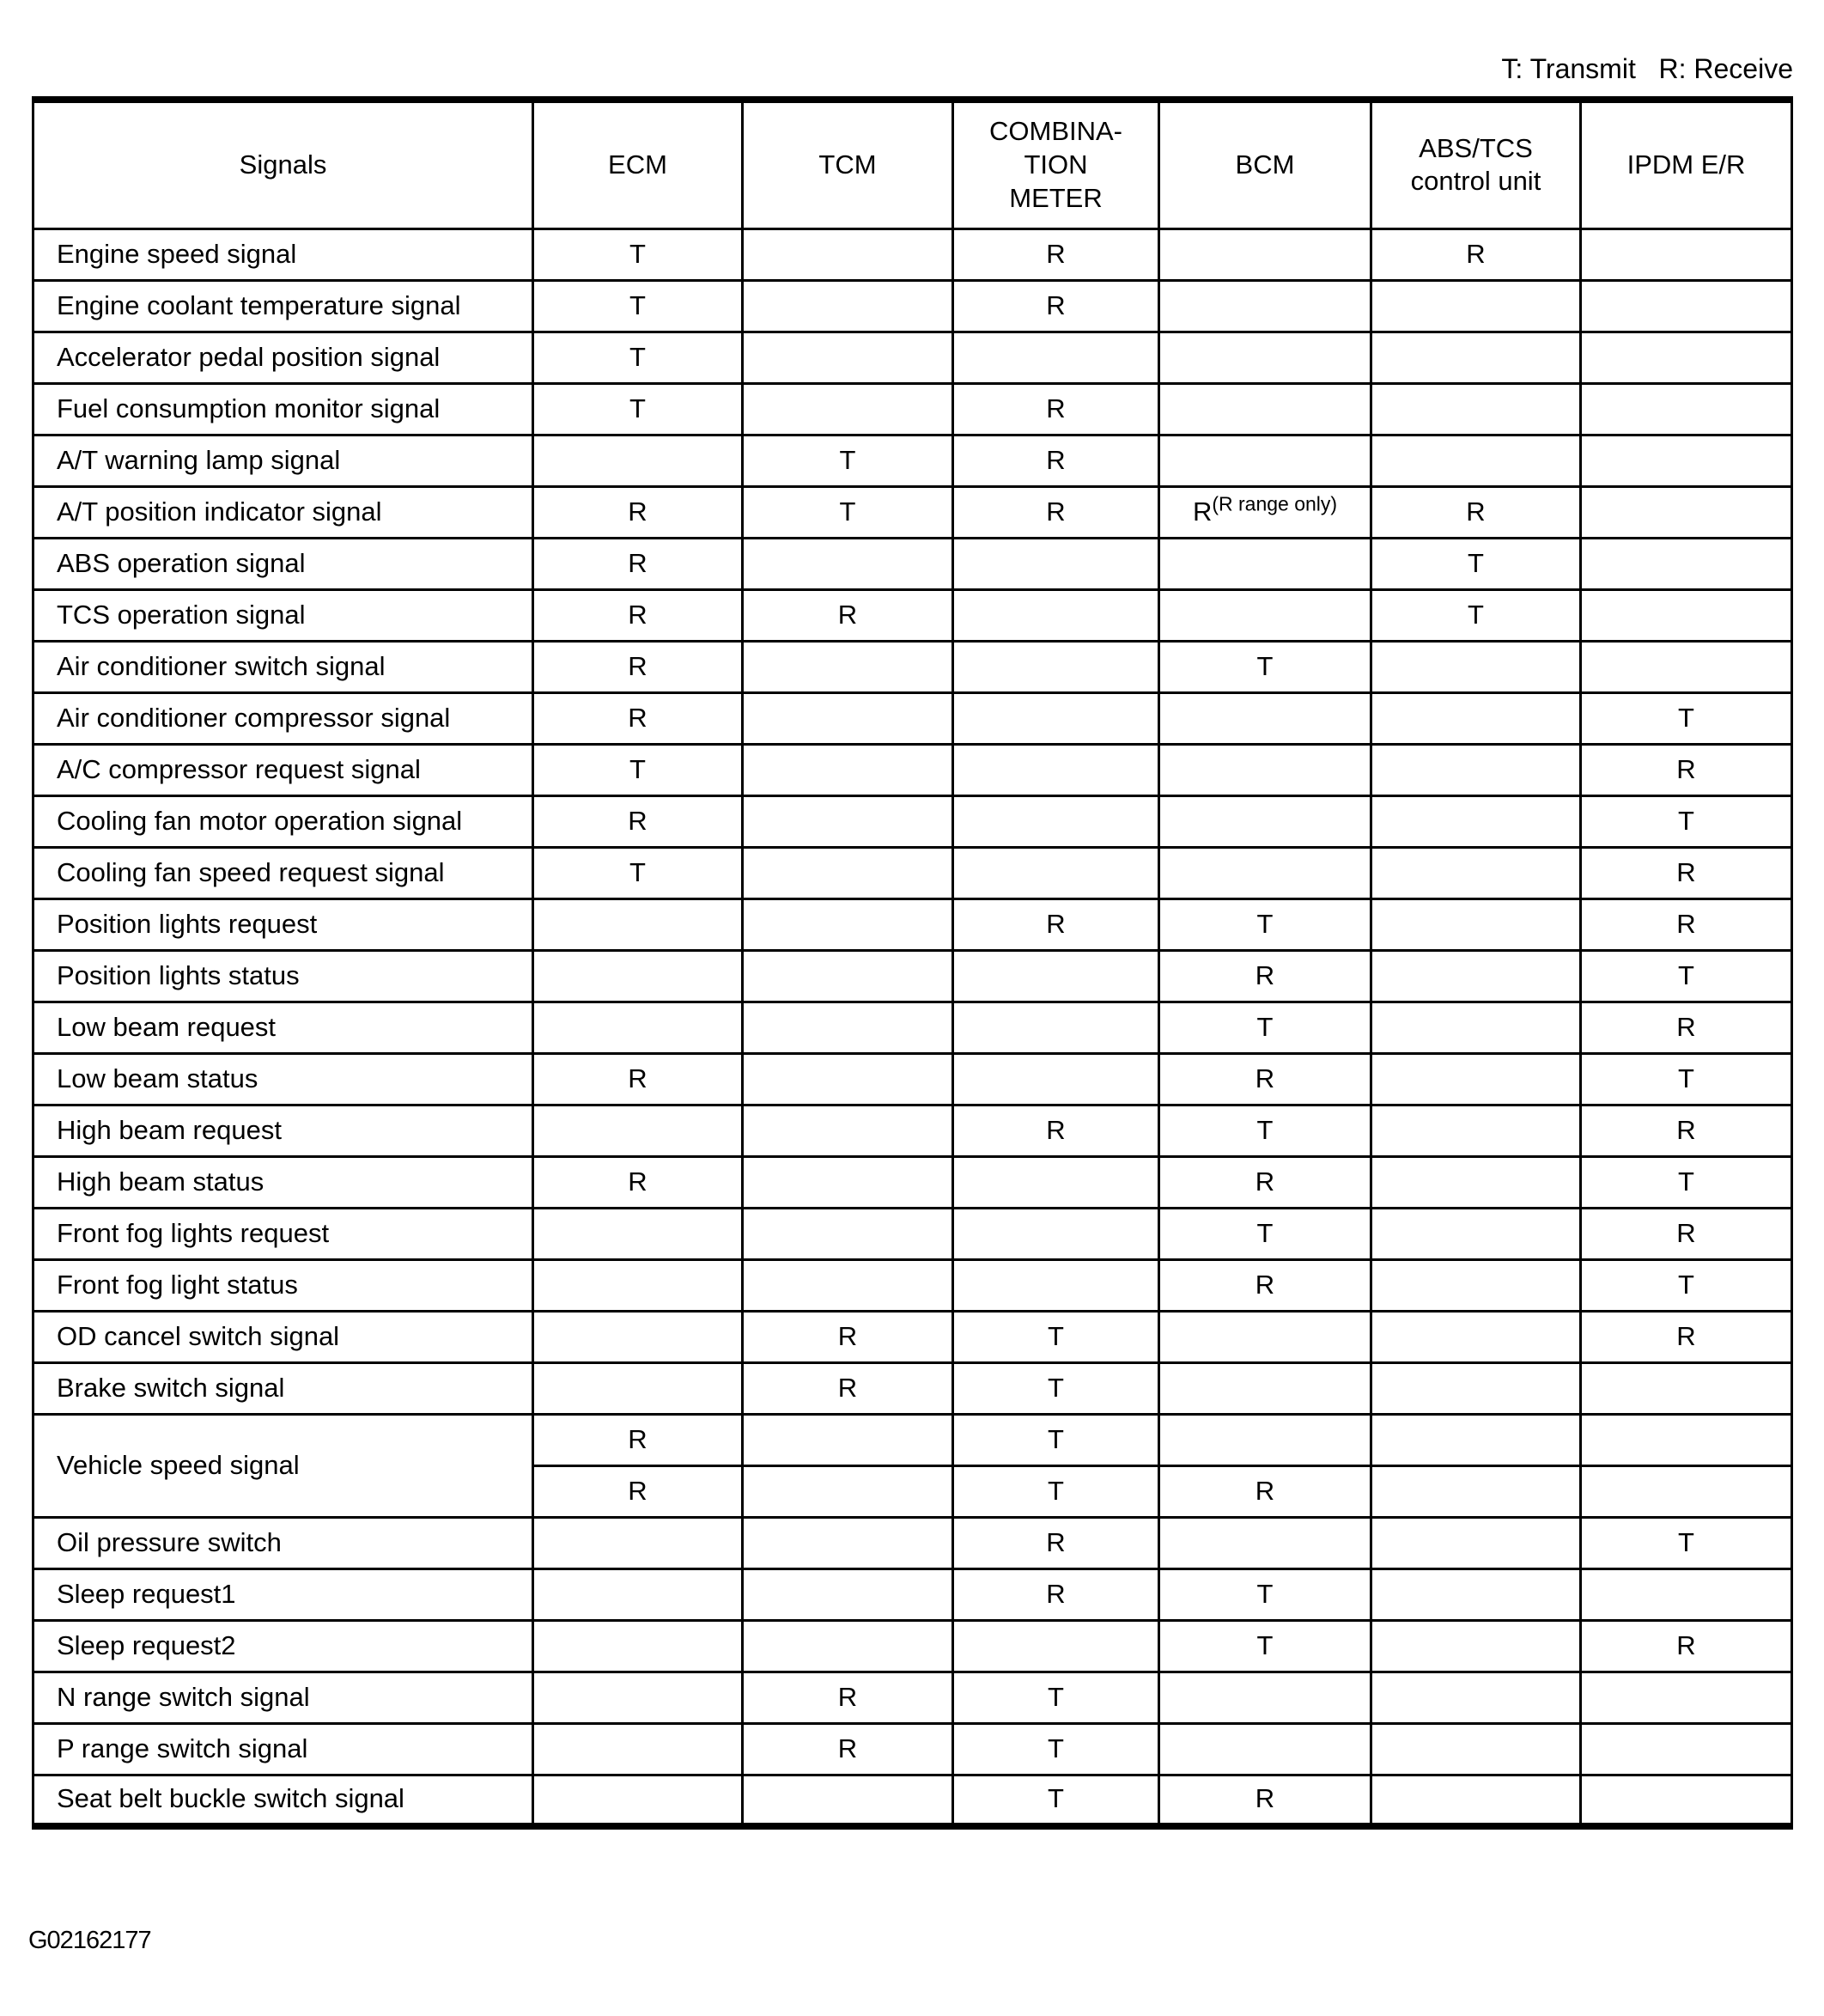 The image size is (1824, 2016). What do you see at coordinates (283, 357) in the screenshot?
I see `signal-name-cell: Accelerator pedal position signal` at bounding box center [283, 357].